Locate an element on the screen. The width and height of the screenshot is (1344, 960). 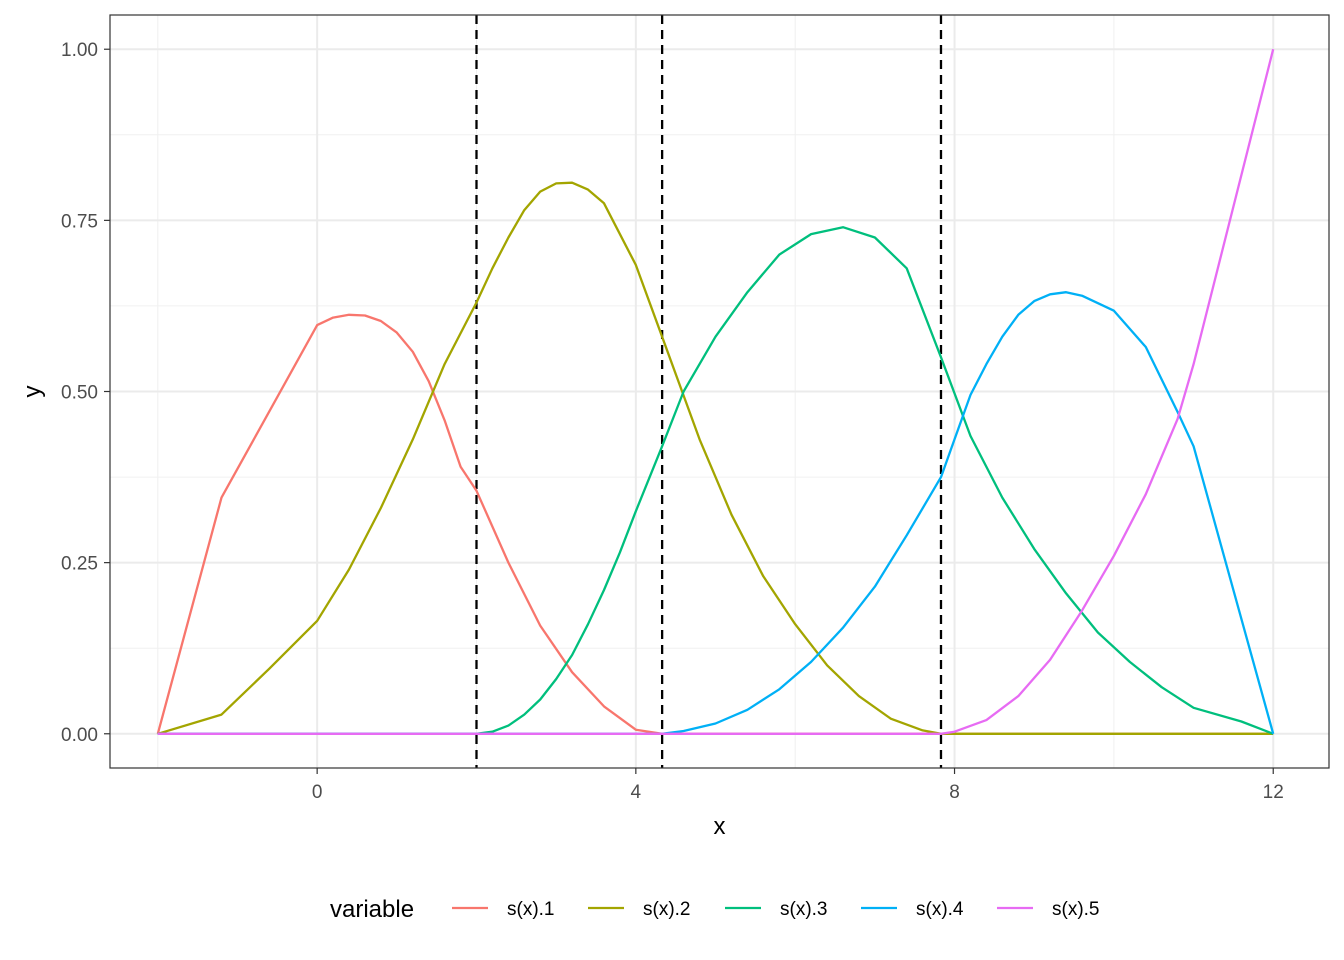
legend-title: variable is located at coordinates (372, 909).